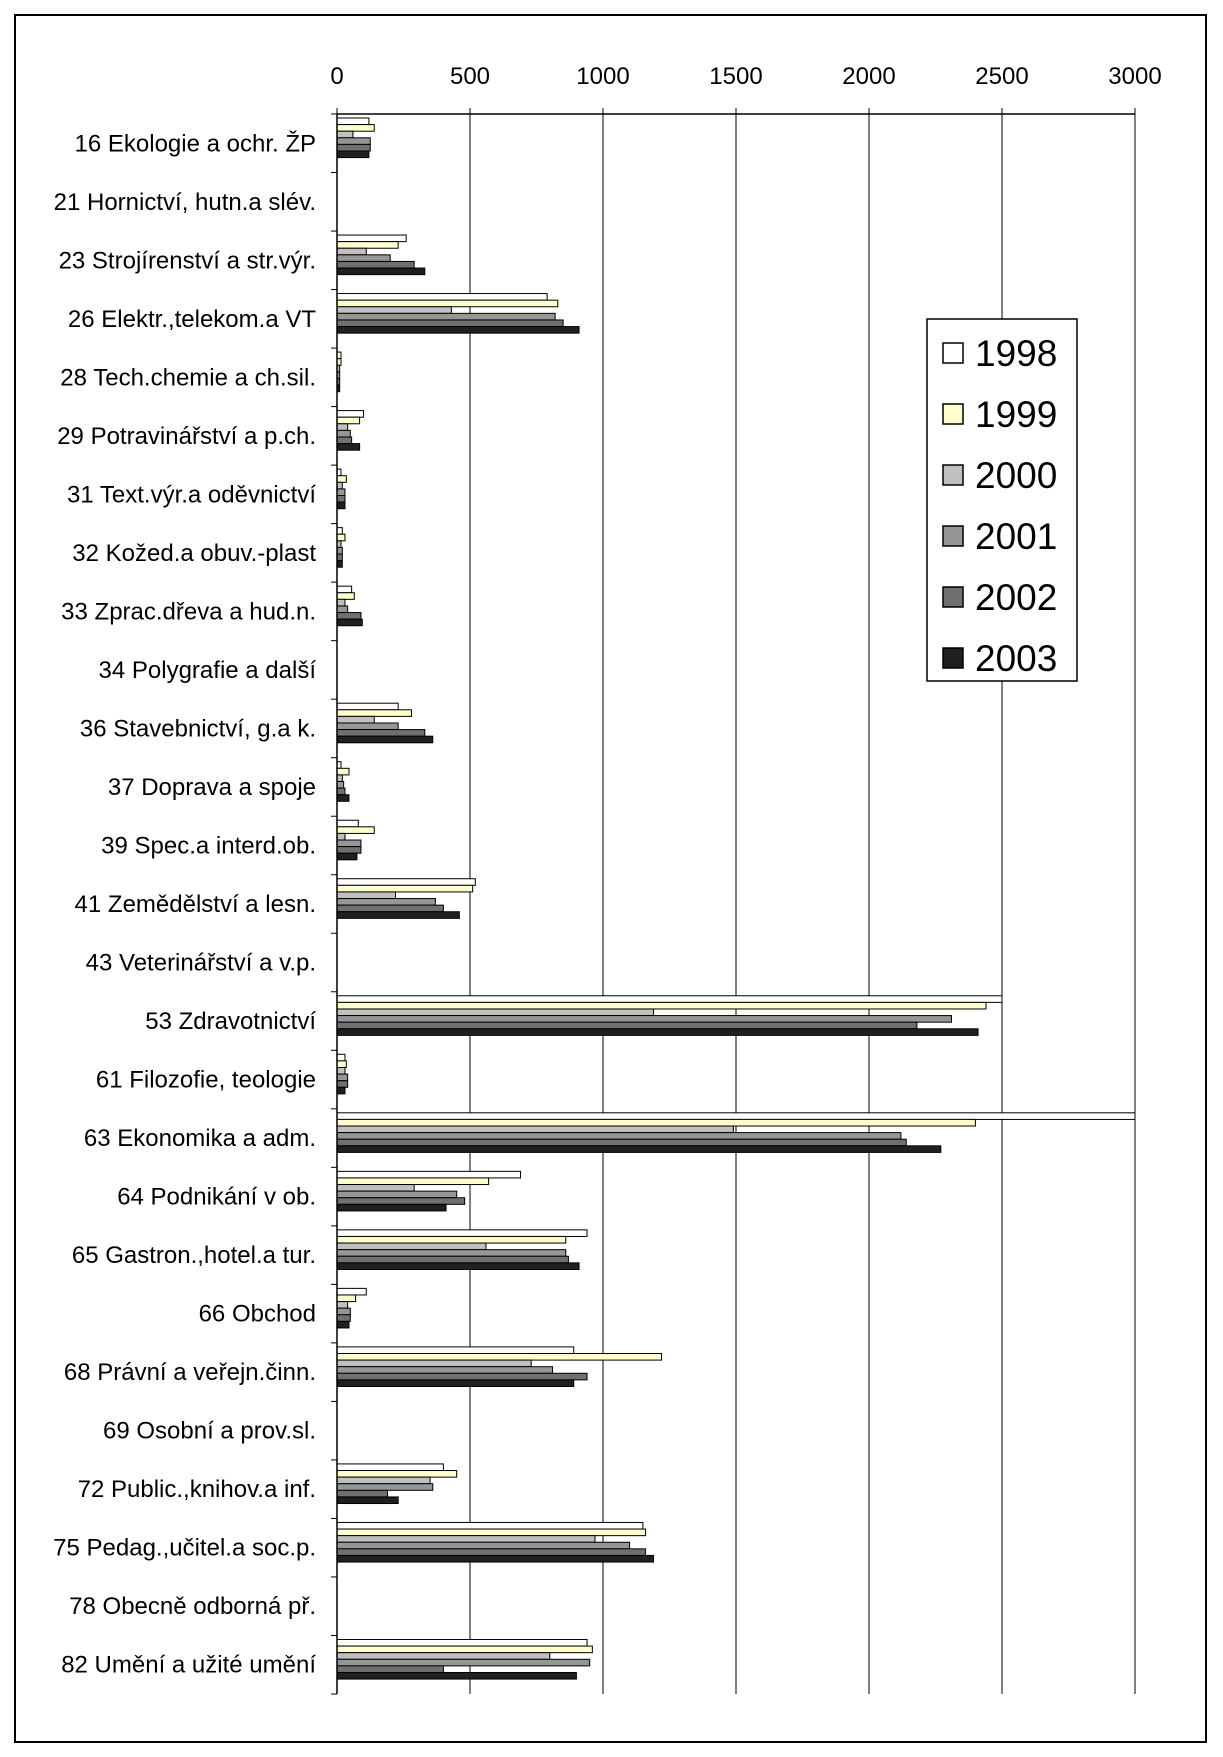 This screenshot has height=1757, width=1223. What do you see at coordinates (200, 1138) in the screenshot?
I see `category-label: 63 Ekonomika a adm.` at bounding box center [200, 1138].